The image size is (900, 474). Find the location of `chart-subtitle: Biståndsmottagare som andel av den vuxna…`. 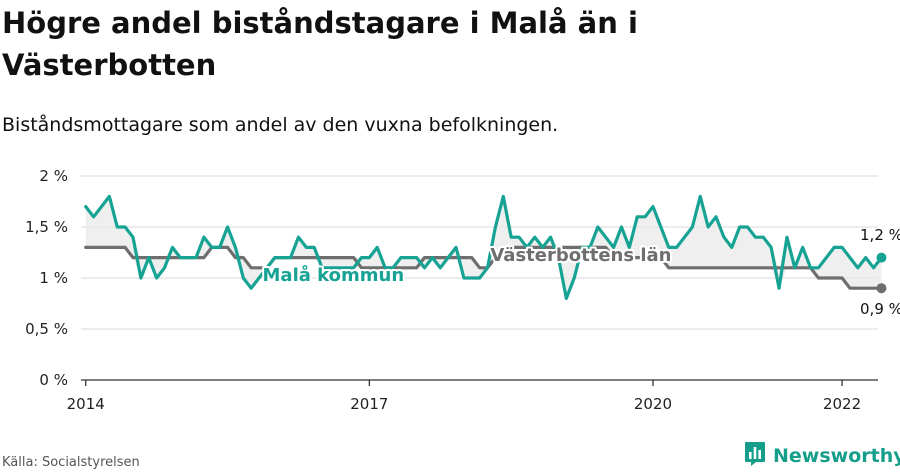

chart-subtitle: Biståndsmottagare som andel av den vuxna… is located at coordinates (280, 125).